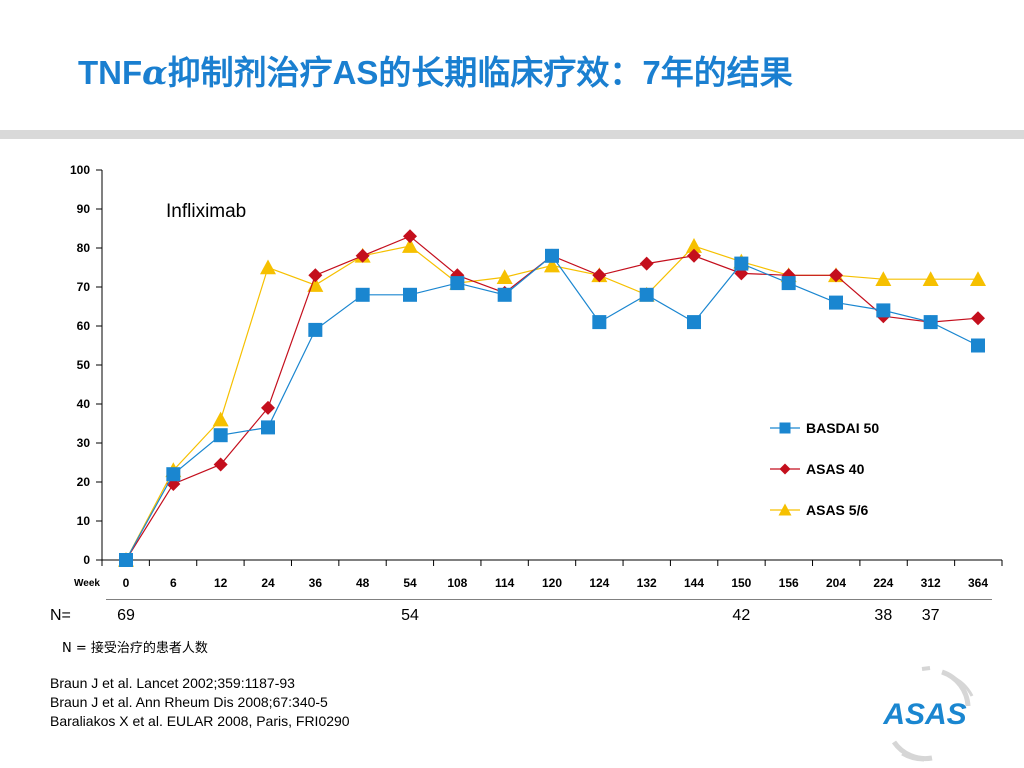 The height and width of the screenshot is (768, 1024). I want to click on title-part3: 的长期临床疗效：, so click(510, 72).